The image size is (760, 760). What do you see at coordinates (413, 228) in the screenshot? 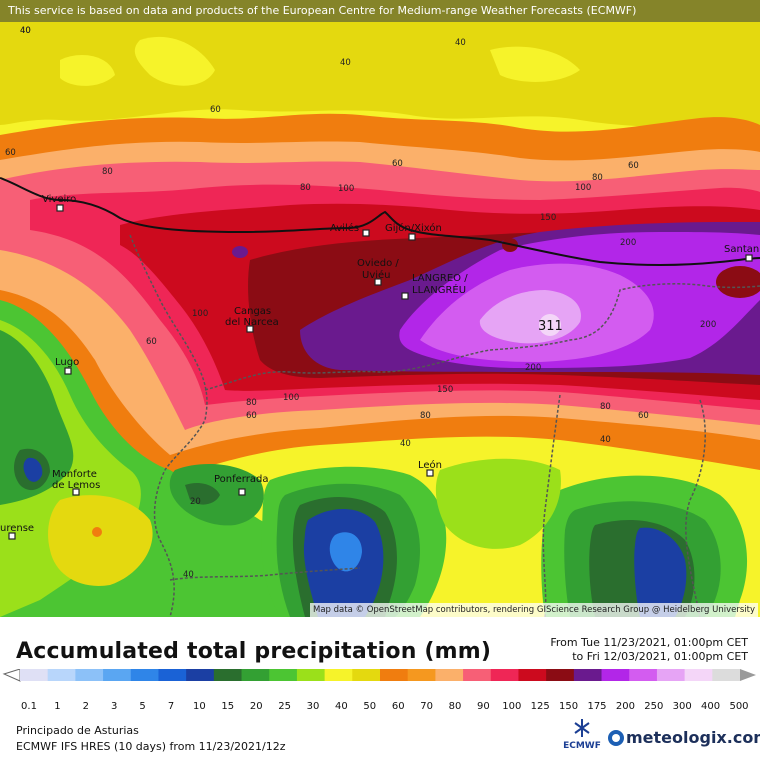
I see `city-label: Gijón/Xixón` at bounding box center [413, 228].